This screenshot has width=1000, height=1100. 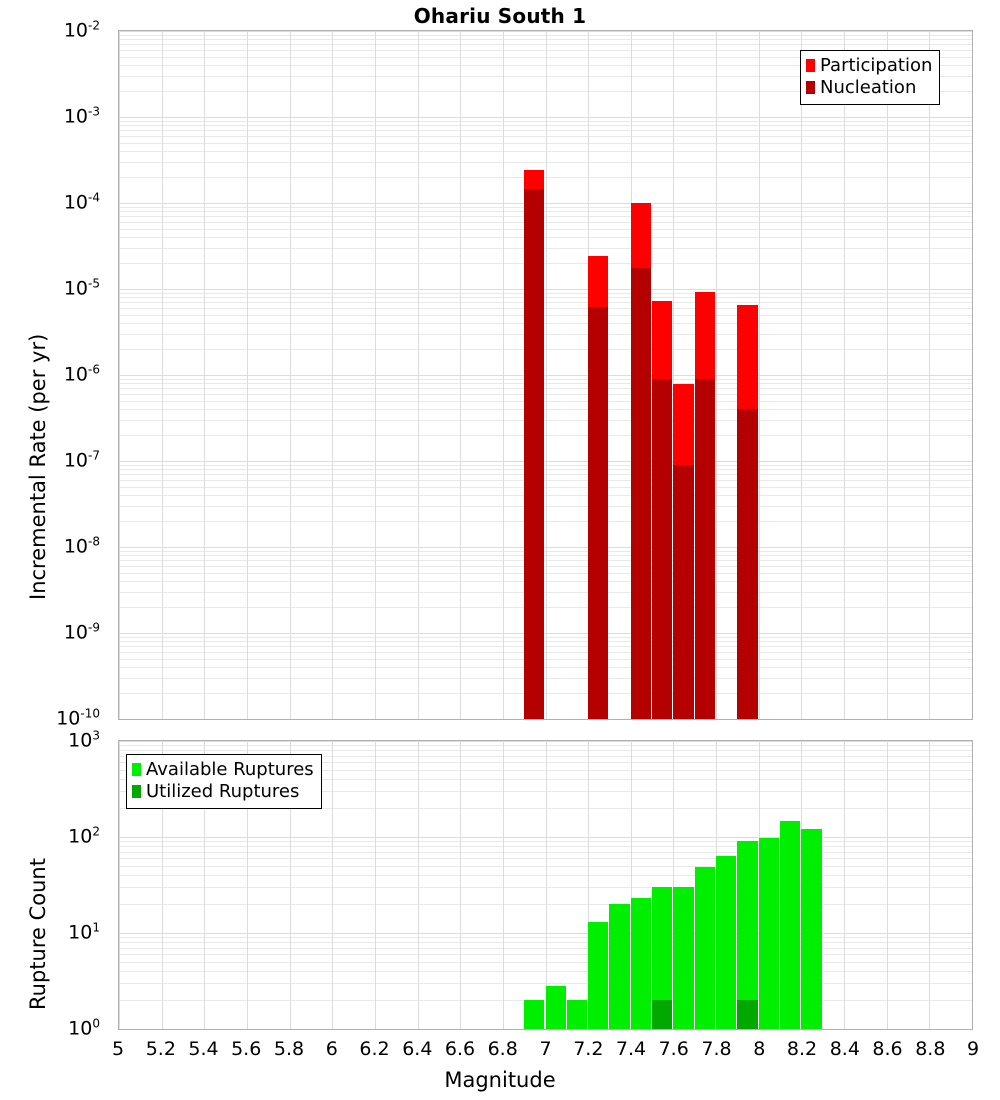 I want to click on x-tick-label: 7.6, so click(x=673, y=1049).